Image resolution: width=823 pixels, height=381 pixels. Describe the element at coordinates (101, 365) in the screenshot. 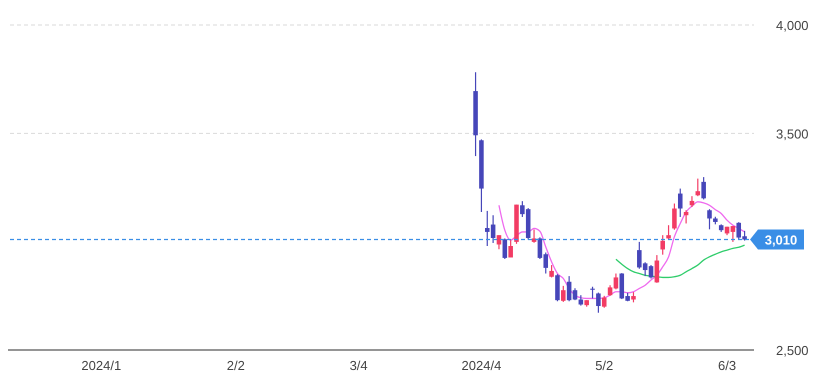

I see `x-tick-label: 2024/1` at that location.